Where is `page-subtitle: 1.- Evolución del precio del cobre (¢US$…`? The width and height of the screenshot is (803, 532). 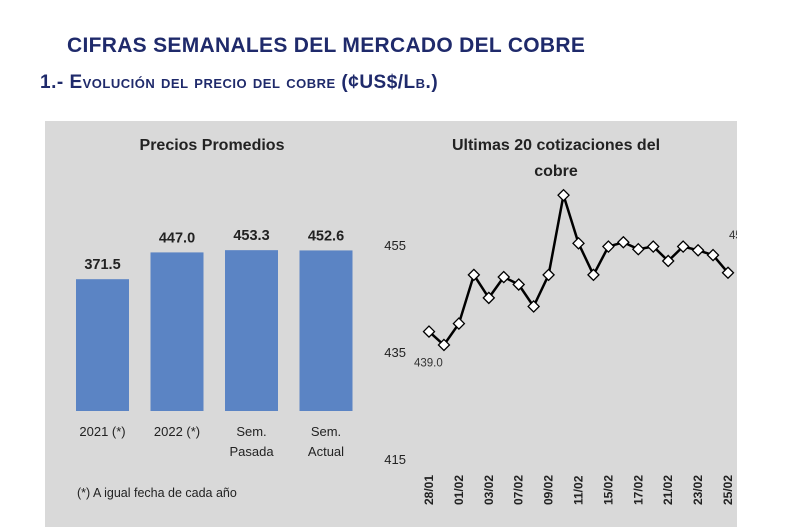
page-subtitle: 1.- Evolución del precio del cobre (¢US$… is located at coordinates (239, 82).